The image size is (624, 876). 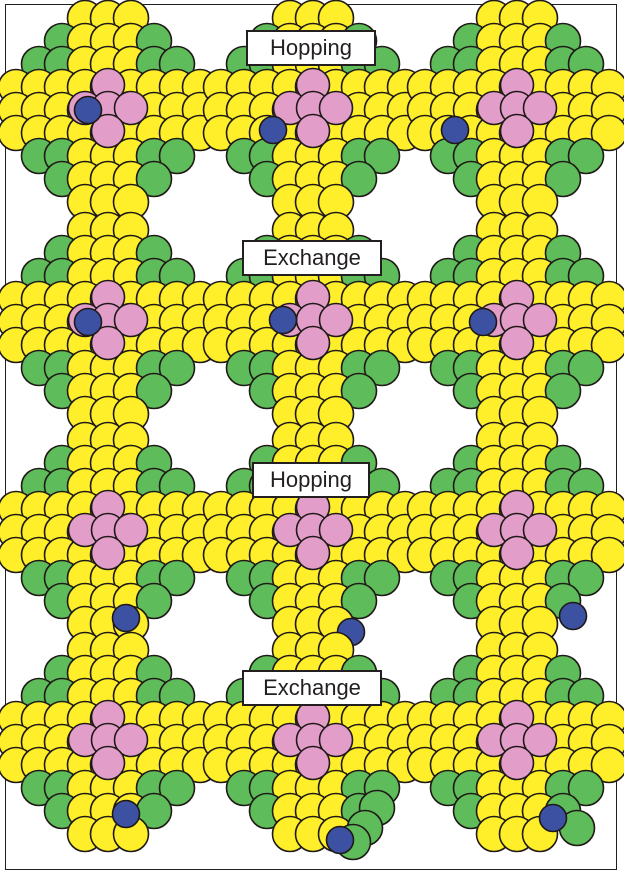 What do you see at coordinates (312, 258) in the screenshot?
I see `row-2-label: Exchange` at bounding box center [312, 258].